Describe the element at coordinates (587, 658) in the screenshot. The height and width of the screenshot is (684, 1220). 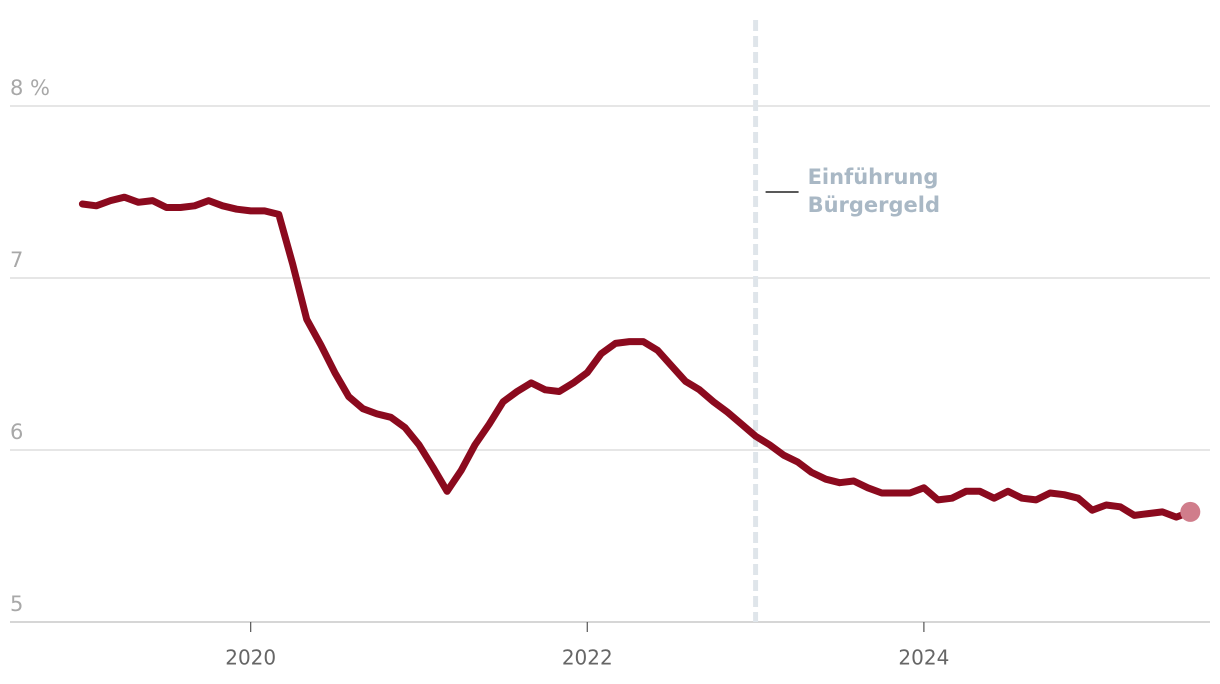
I see `x-tick-label: 2022` at that location.